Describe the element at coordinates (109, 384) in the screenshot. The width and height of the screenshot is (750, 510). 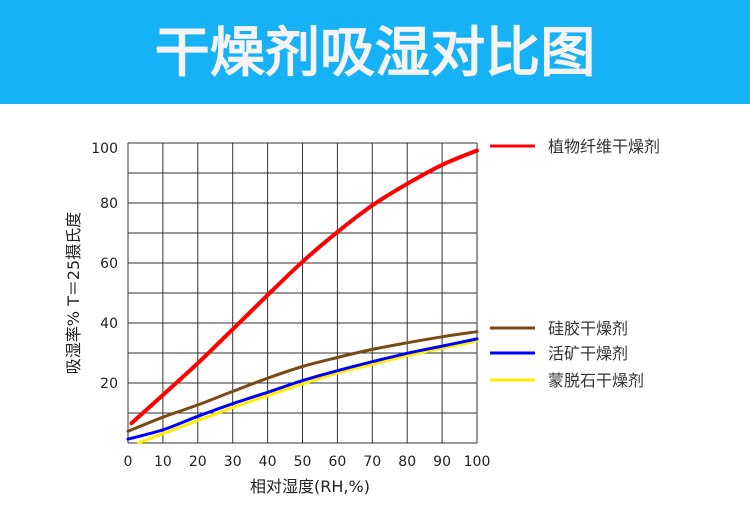
I see `y-tick-label: 20` at that location.